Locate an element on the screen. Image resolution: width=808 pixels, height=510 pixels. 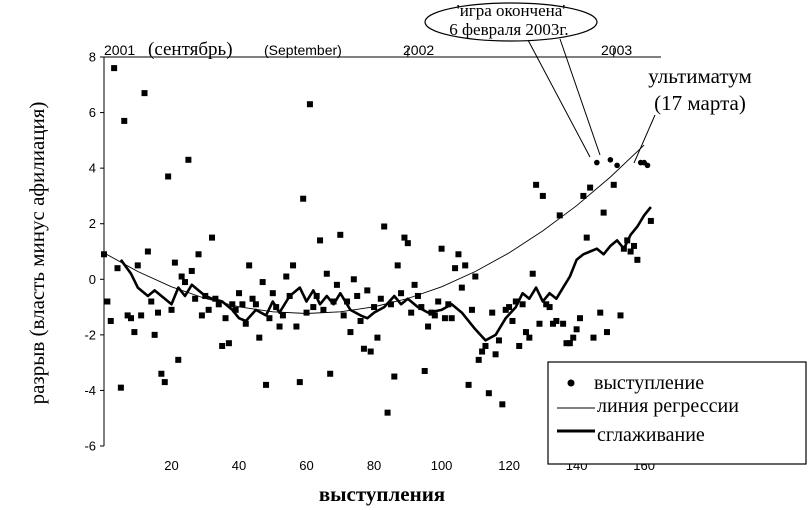
top-axis-month-ru: (сентябрь) is located at coordinates (190, 49).